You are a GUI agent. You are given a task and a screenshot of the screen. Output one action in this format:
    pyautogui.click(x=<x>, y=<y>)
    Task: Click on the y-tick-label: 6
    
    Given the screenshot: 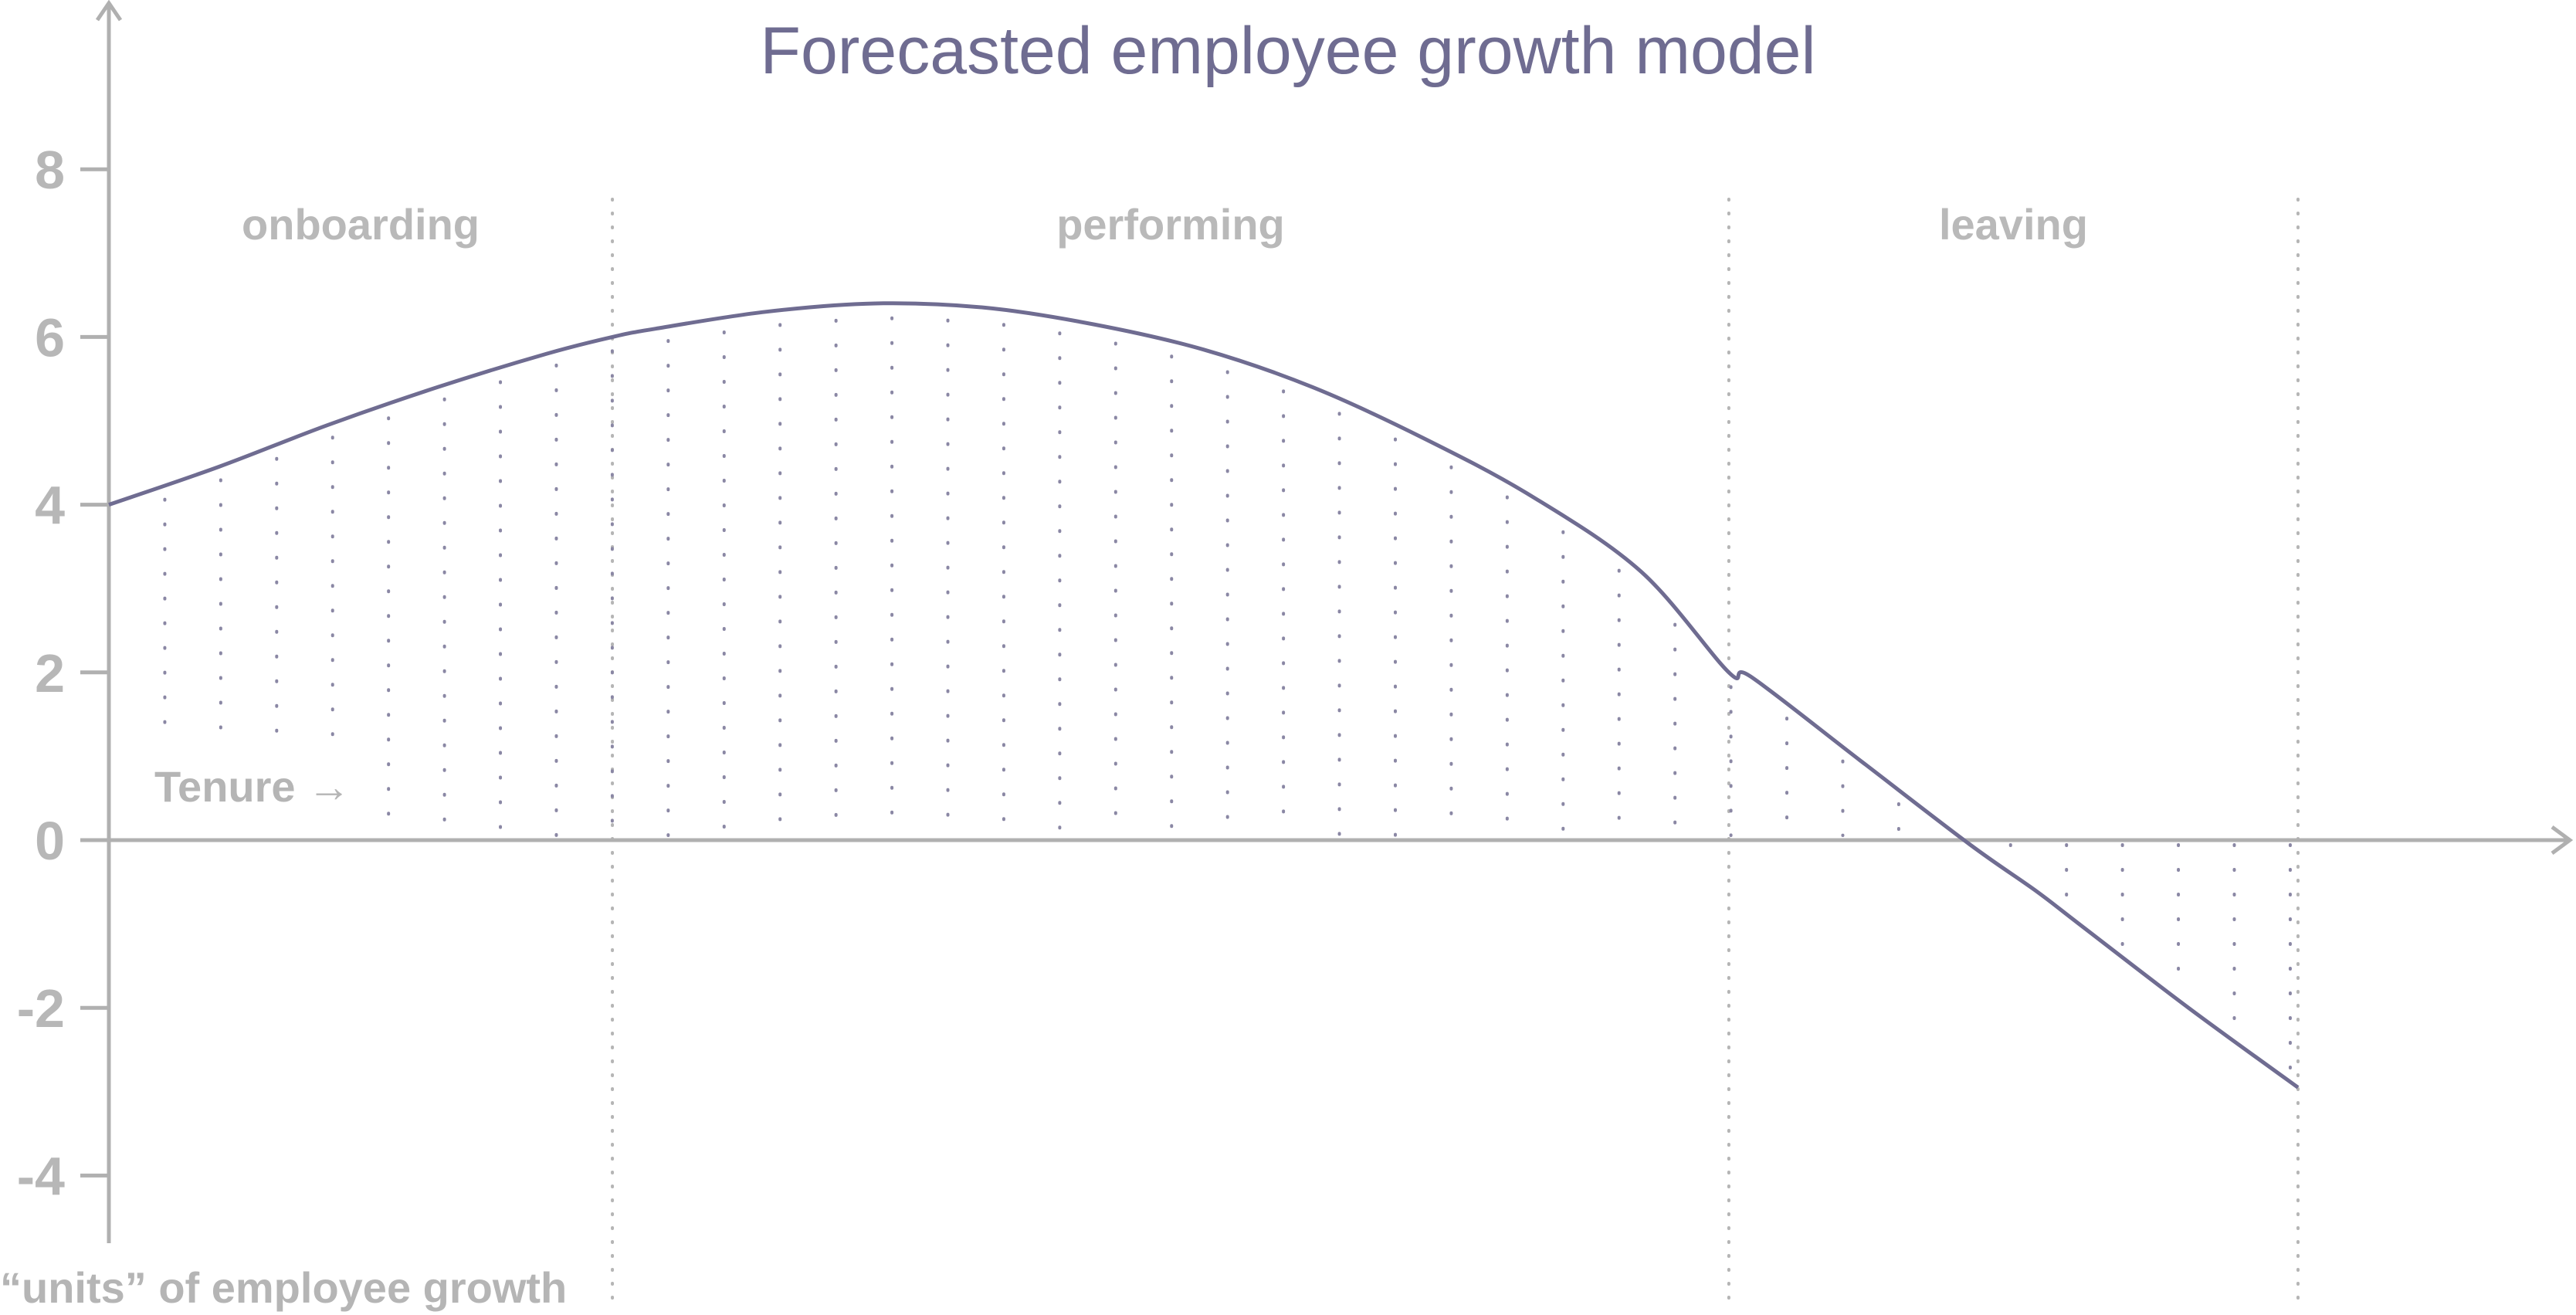 What is the action you would take?
    pyautogui.click(x=50, y=338)
    